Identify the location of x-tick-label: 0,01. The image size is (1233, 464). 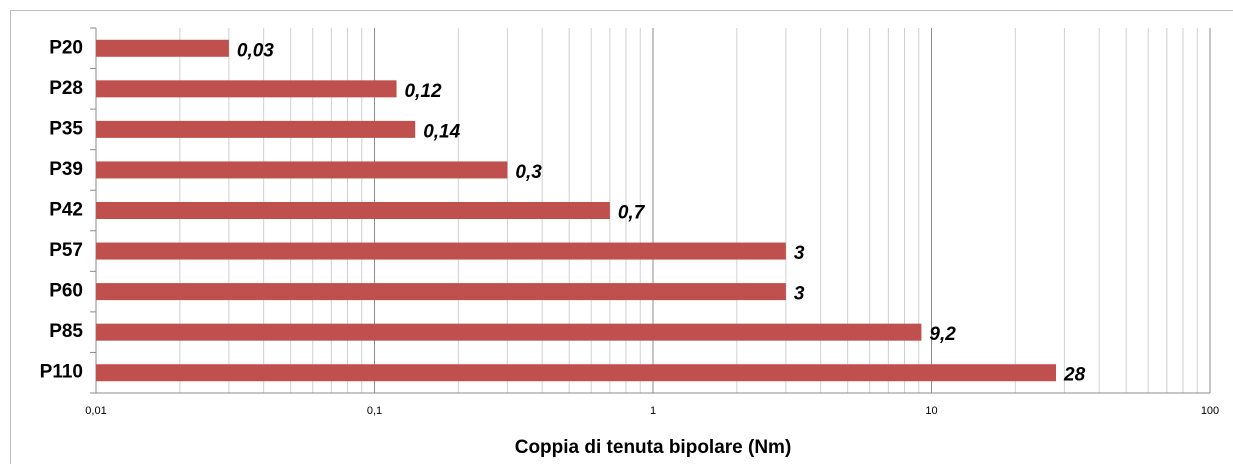
(95, 411).